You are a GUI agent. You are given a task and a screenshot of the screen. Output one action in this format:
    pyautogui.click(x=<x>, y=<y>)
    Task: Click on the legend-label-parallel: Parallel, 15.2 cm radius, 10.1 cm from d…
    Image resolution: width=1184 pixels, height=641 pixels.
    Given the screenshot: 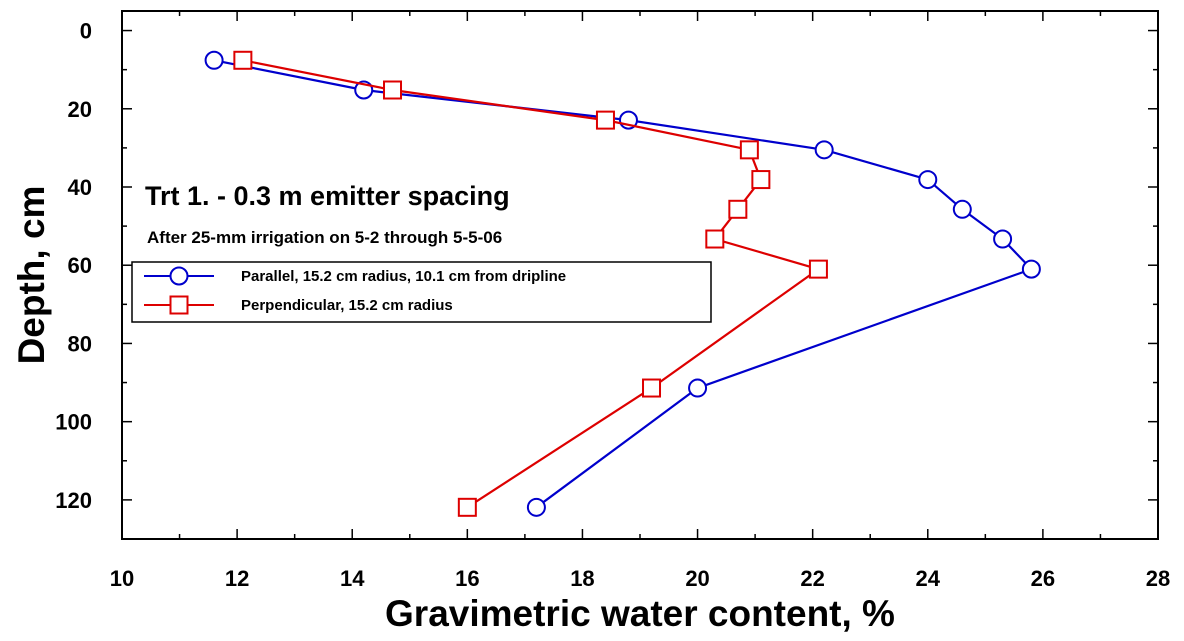 What is the action you would take?
    pyautogui.click(x=403, y=276)
    